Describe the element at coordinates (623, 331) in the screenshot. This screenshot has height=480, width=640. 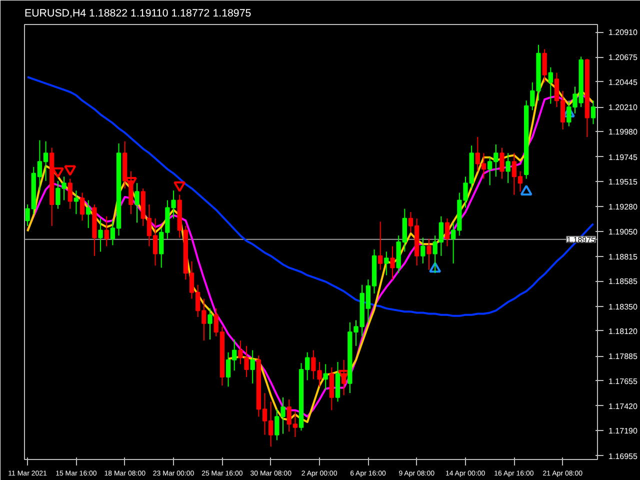
I see `y-tick-label: 1.18120` at that location.